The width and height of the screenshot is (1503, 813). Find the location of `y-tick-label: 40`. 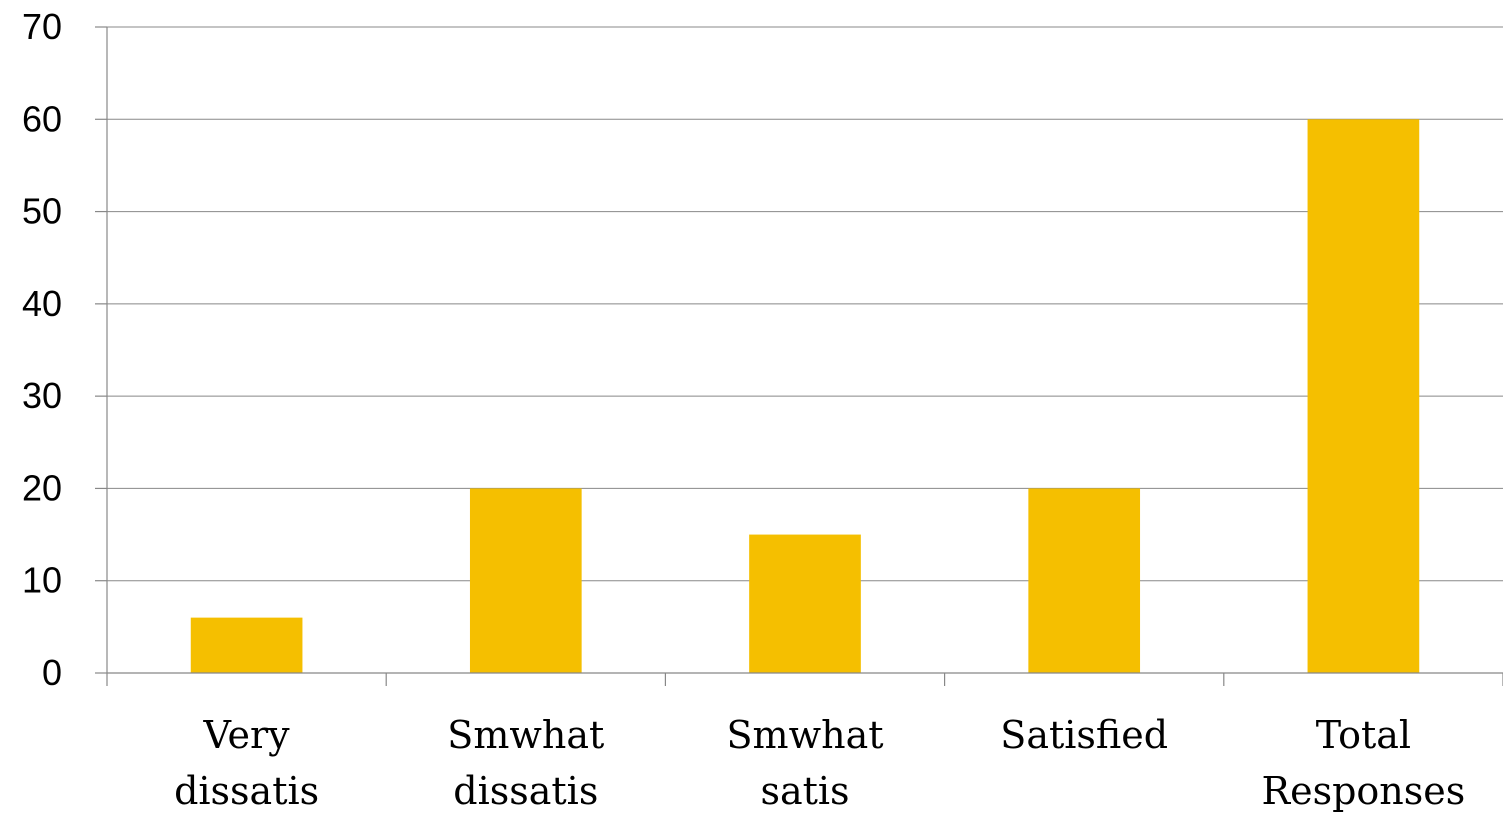

y-tick-label: 40 is located at coordinates (42, 303).